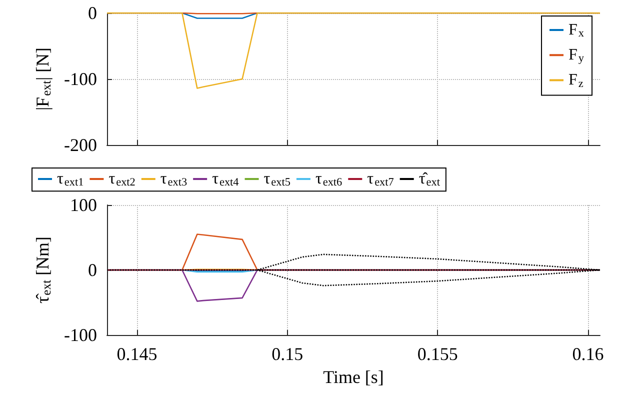  I want to click on x-axis-title: Time [s], so click(353, 376).